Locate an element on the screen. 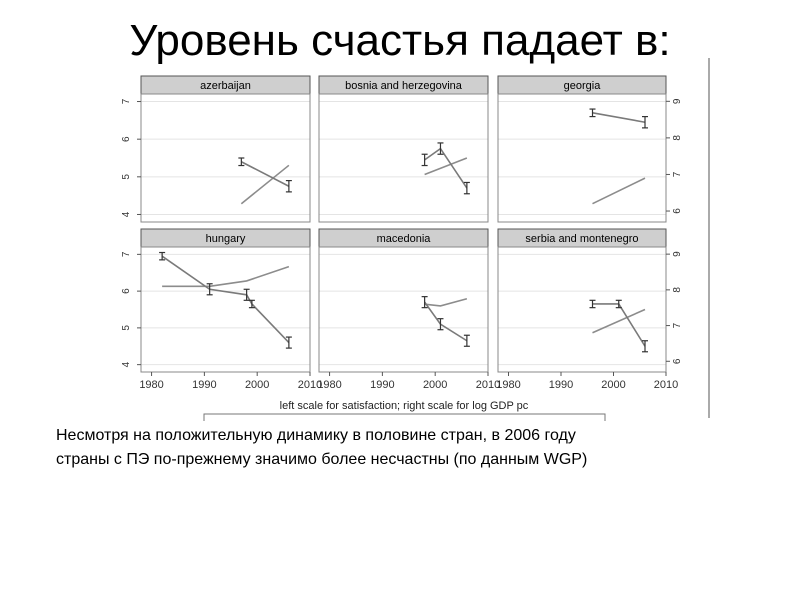 This screenshot has width=800, height=600. panel-bosnia-and-herzegovina: bosnia and herzegovina is located at coordinates (403, 149).